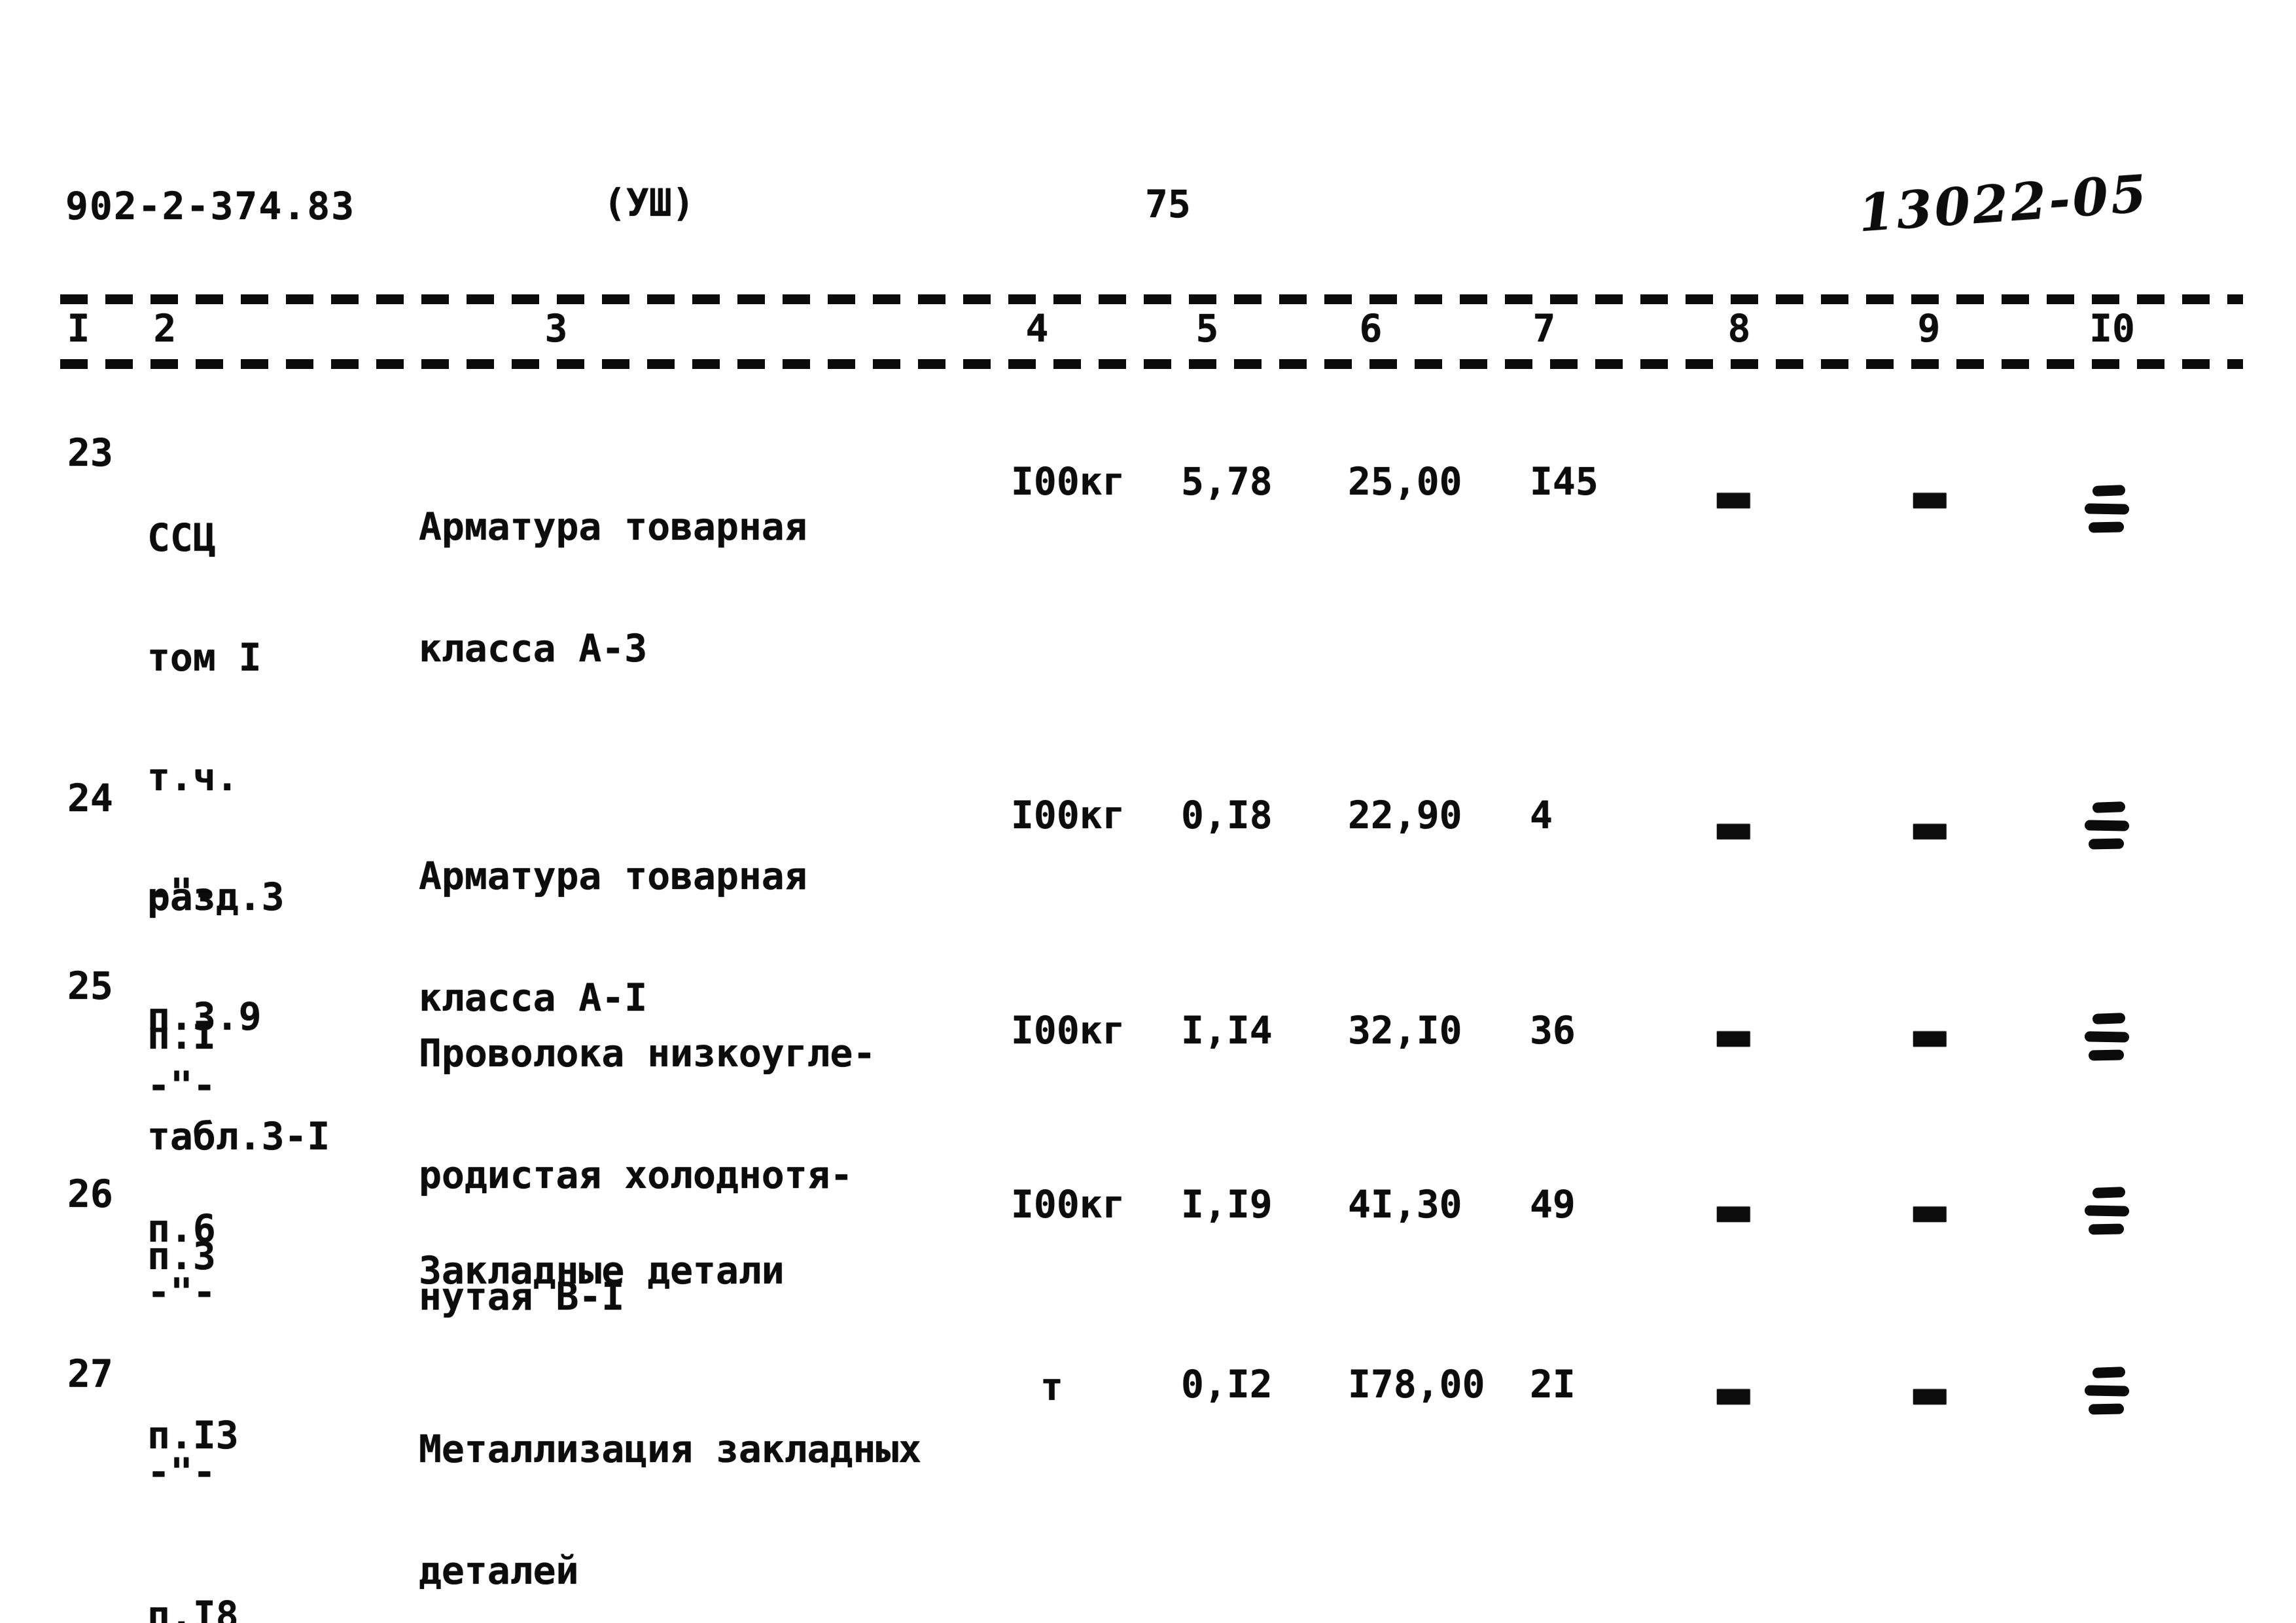 This screenshot has height=1623, width=2296. I want to click on ref-line: п.3, so click(182, 1256).